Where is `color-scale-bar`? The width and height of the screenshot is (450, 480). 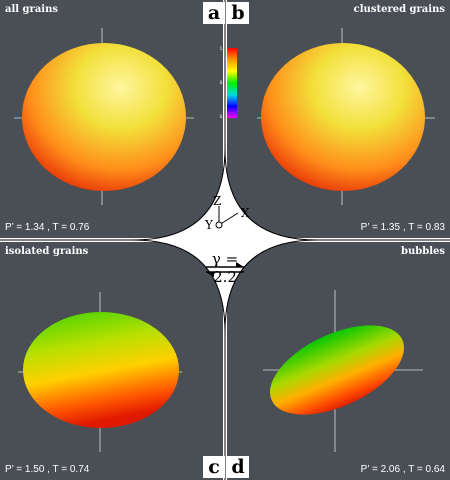 color-scale-bar is located at coordinates (232, 83).